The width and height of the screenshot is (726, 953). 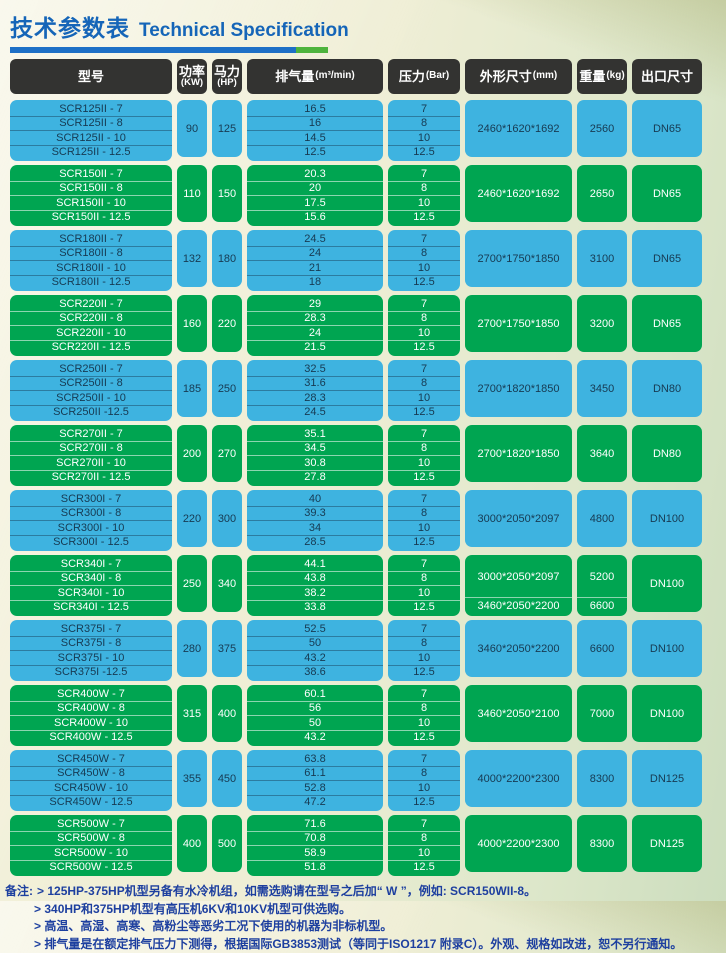 I want to click on horsepower-cell: 150, so click(x=227, y=193).